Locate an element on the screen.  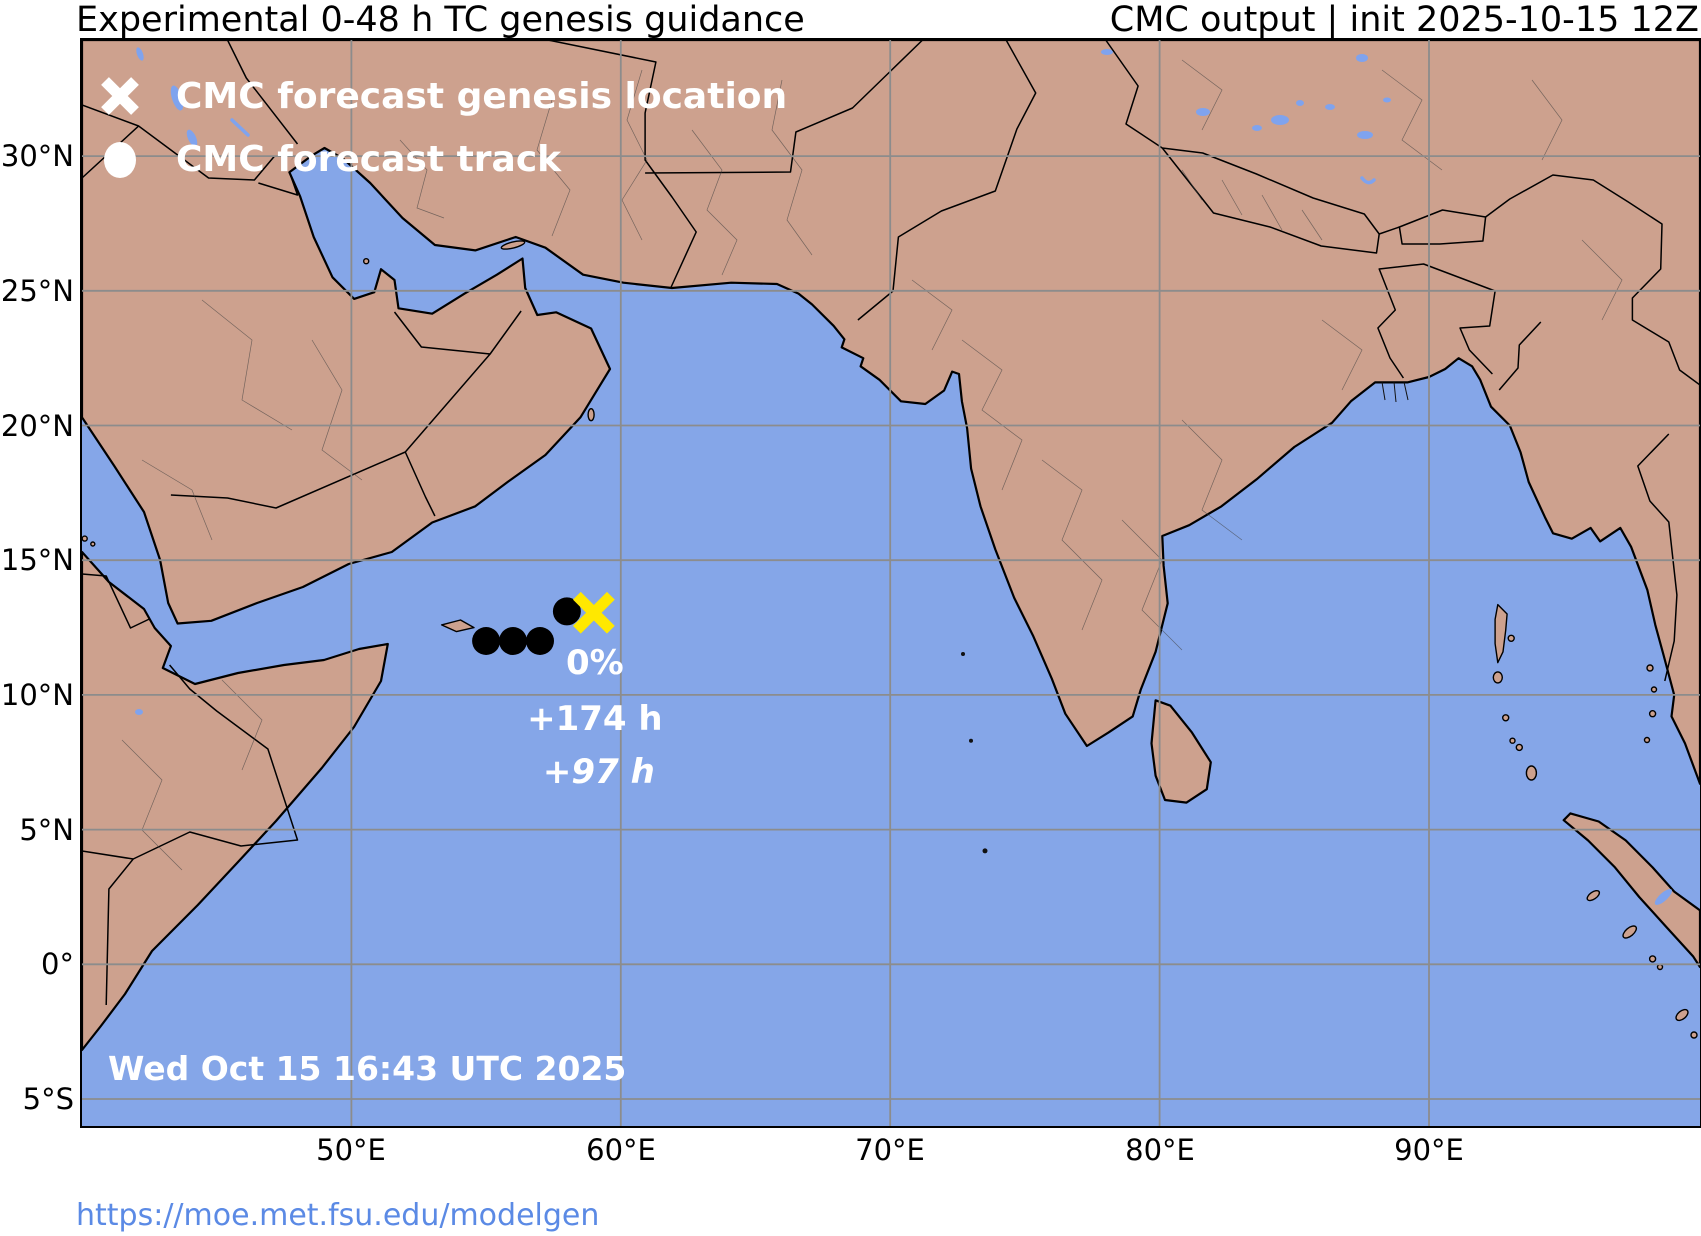
lat-tick-30n: 30°N is located at coordinates (37, 156).